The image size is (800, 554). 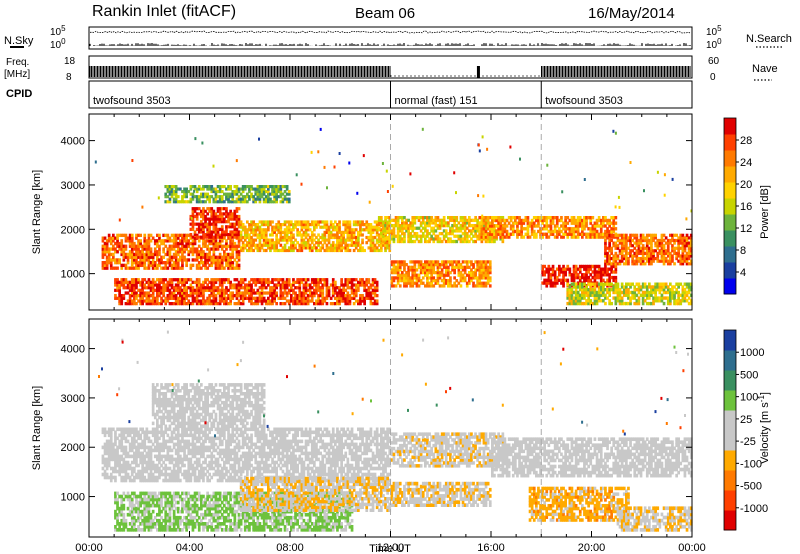 What do you see at coordinates (730, 238) in the screenshot?
I see `colorbar-swatch` at bounding box center [730, 238].